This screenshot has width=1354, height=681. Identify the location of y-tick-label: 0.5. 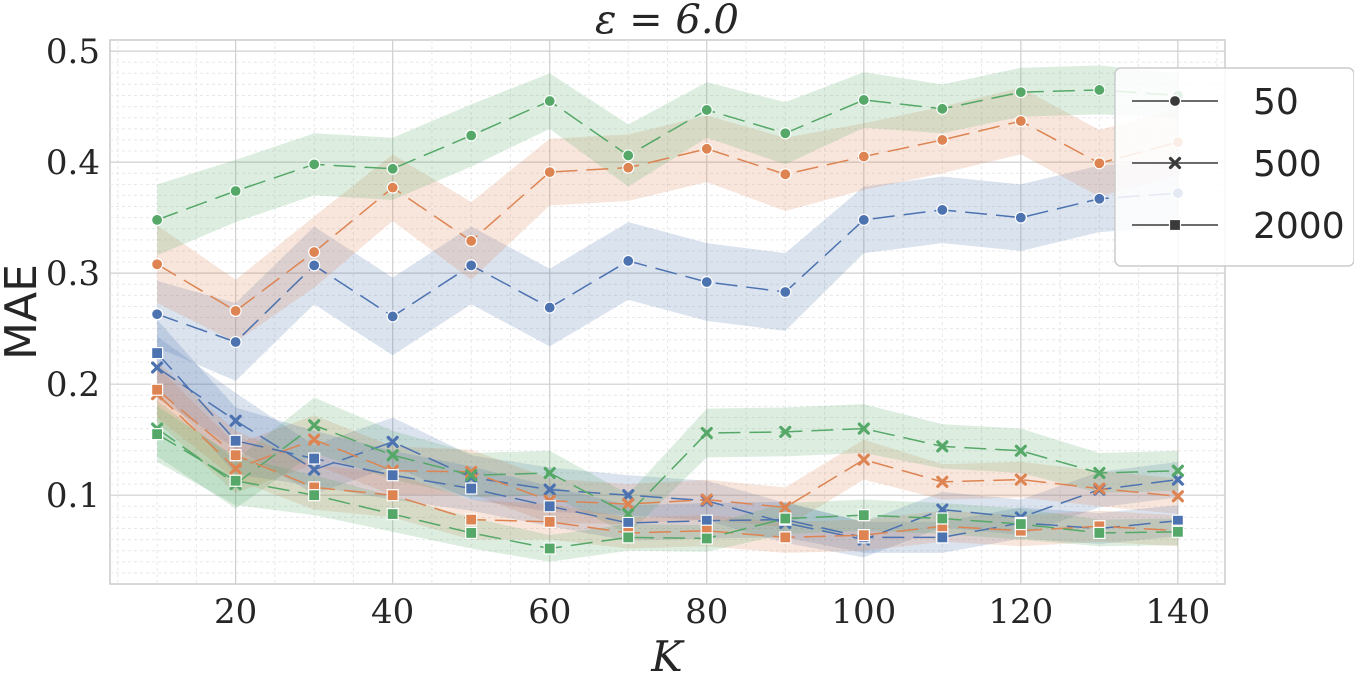
(73, 52).